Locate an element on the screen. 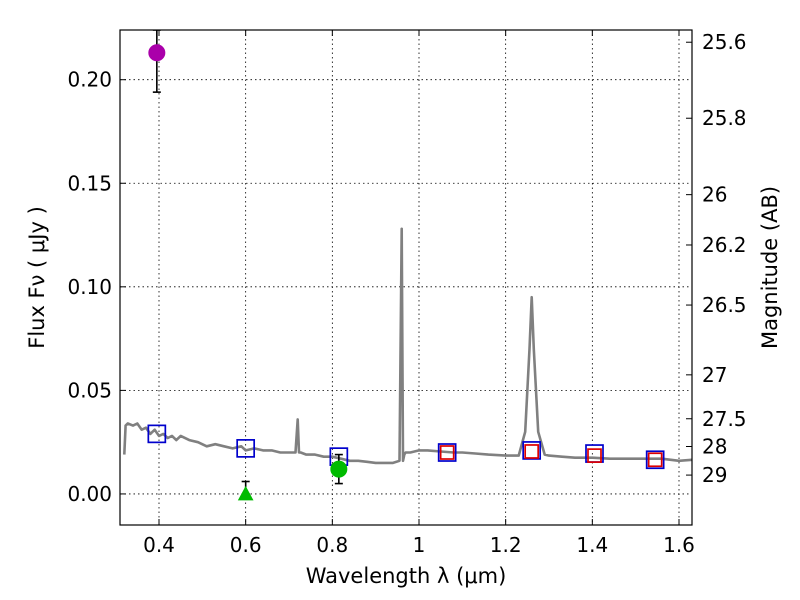  x-tick-label: 1.2 is located at coordinates (506, 545).